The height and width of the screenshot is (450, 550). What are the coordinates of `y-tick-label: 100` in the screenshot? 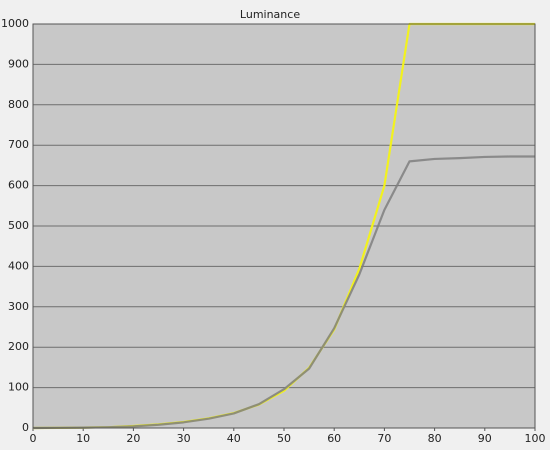 It's located at (18, 387).